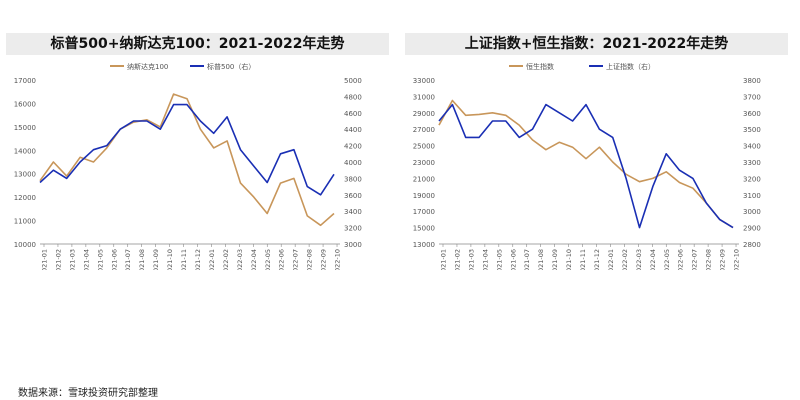 This screenshot has width=800, height=400. I want to click on source-note: 数据来源：雪球投资研究部整理, so click(88, 393).